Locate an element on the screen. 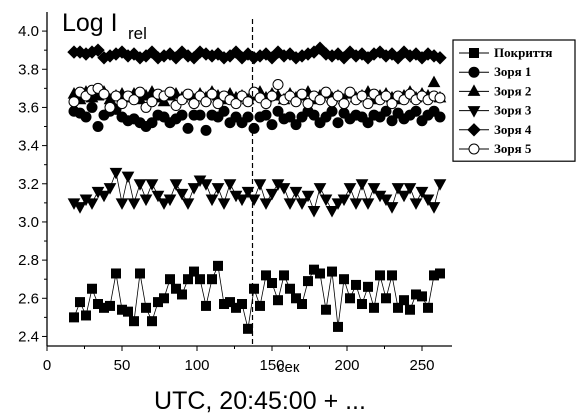 The height and width of the screenshot is (417, 579). x-tick-label: 250 is located at coordinates (421, 365).